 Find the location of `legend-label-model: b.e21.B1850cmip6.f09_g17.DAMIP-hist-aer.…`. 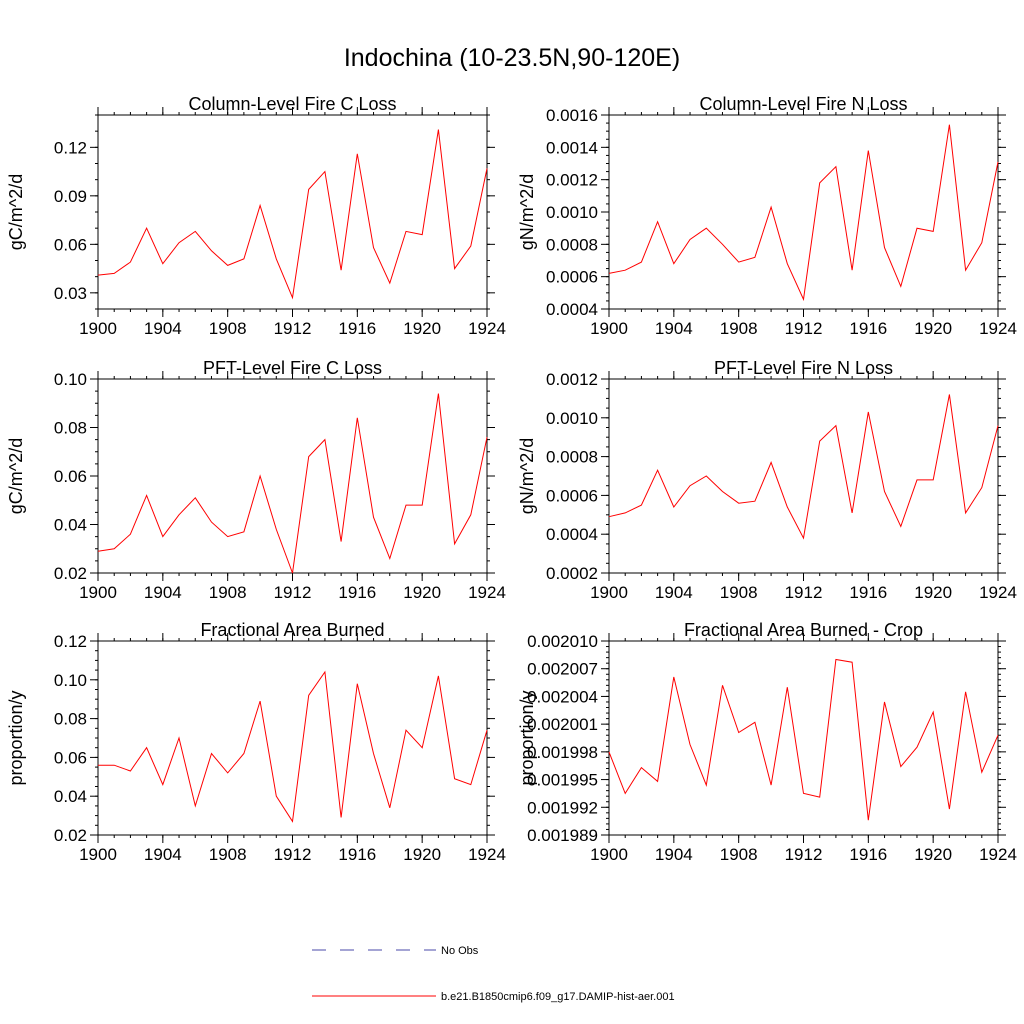

legend-label-model: b.e21.B1850cmip6.f09_g17.DAMIP-hist-aer.… is located at coordinates (558, 997).